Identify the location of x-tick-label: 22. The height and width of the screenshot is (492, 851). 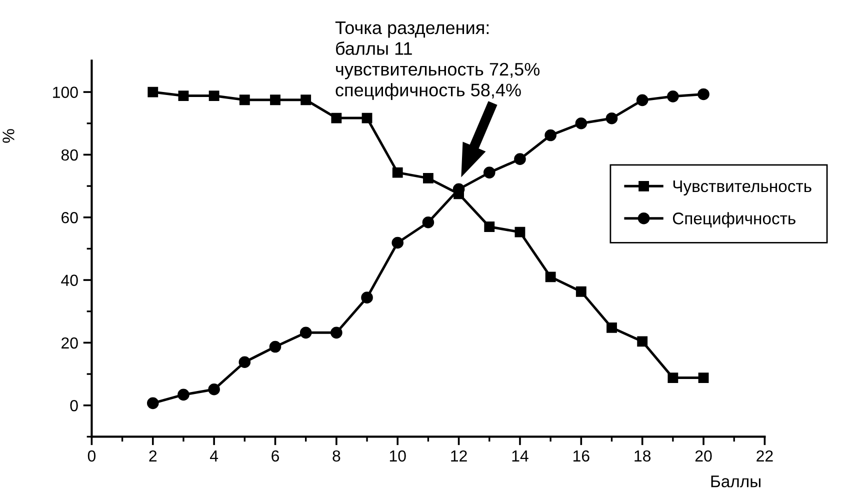
(764, 456).